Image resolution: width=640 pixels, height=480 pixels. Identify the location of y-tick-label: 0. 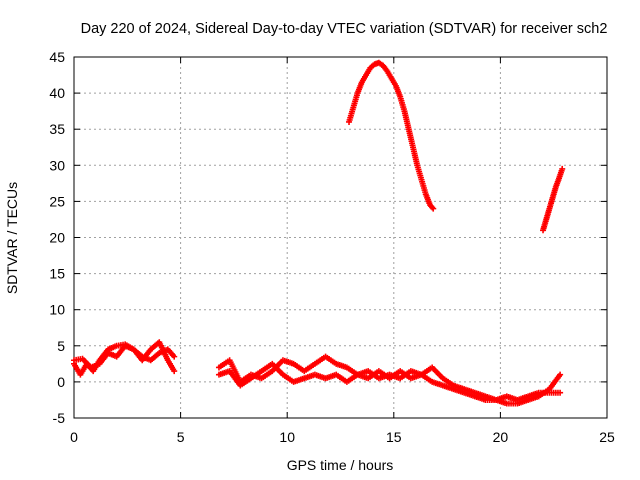
(61, 382).